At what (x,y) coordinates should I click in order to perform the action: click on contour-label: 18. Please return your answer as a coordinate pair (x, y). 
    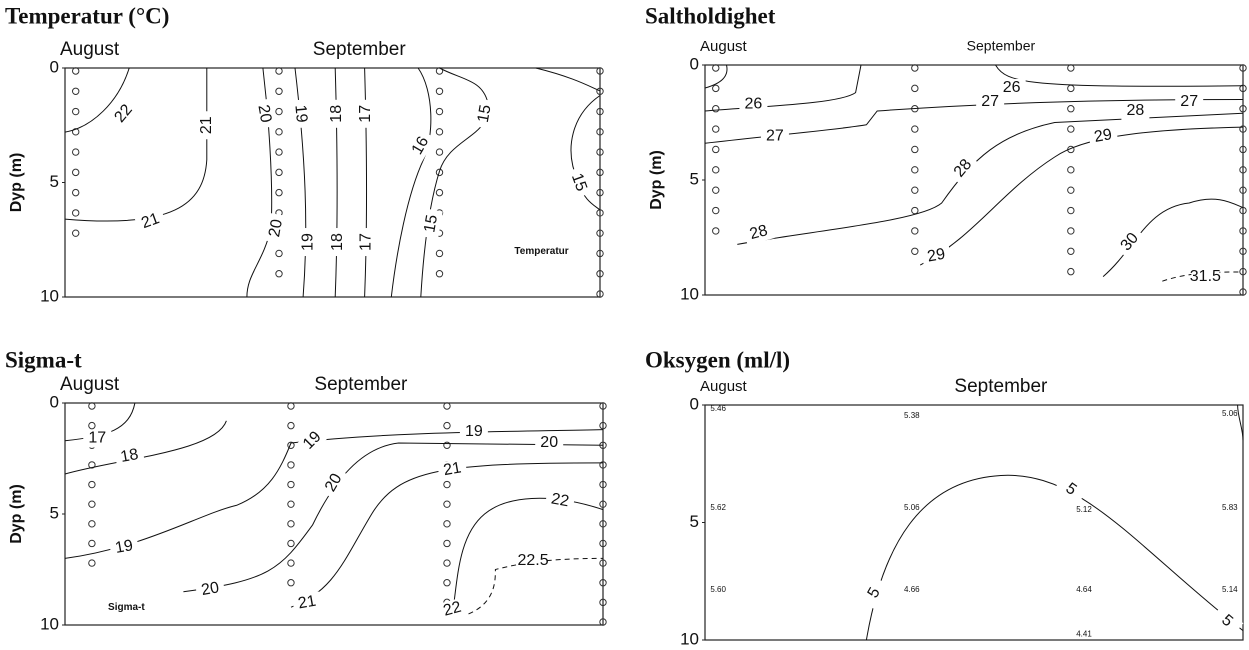
    Looking at the image, I should click on (129, 456).